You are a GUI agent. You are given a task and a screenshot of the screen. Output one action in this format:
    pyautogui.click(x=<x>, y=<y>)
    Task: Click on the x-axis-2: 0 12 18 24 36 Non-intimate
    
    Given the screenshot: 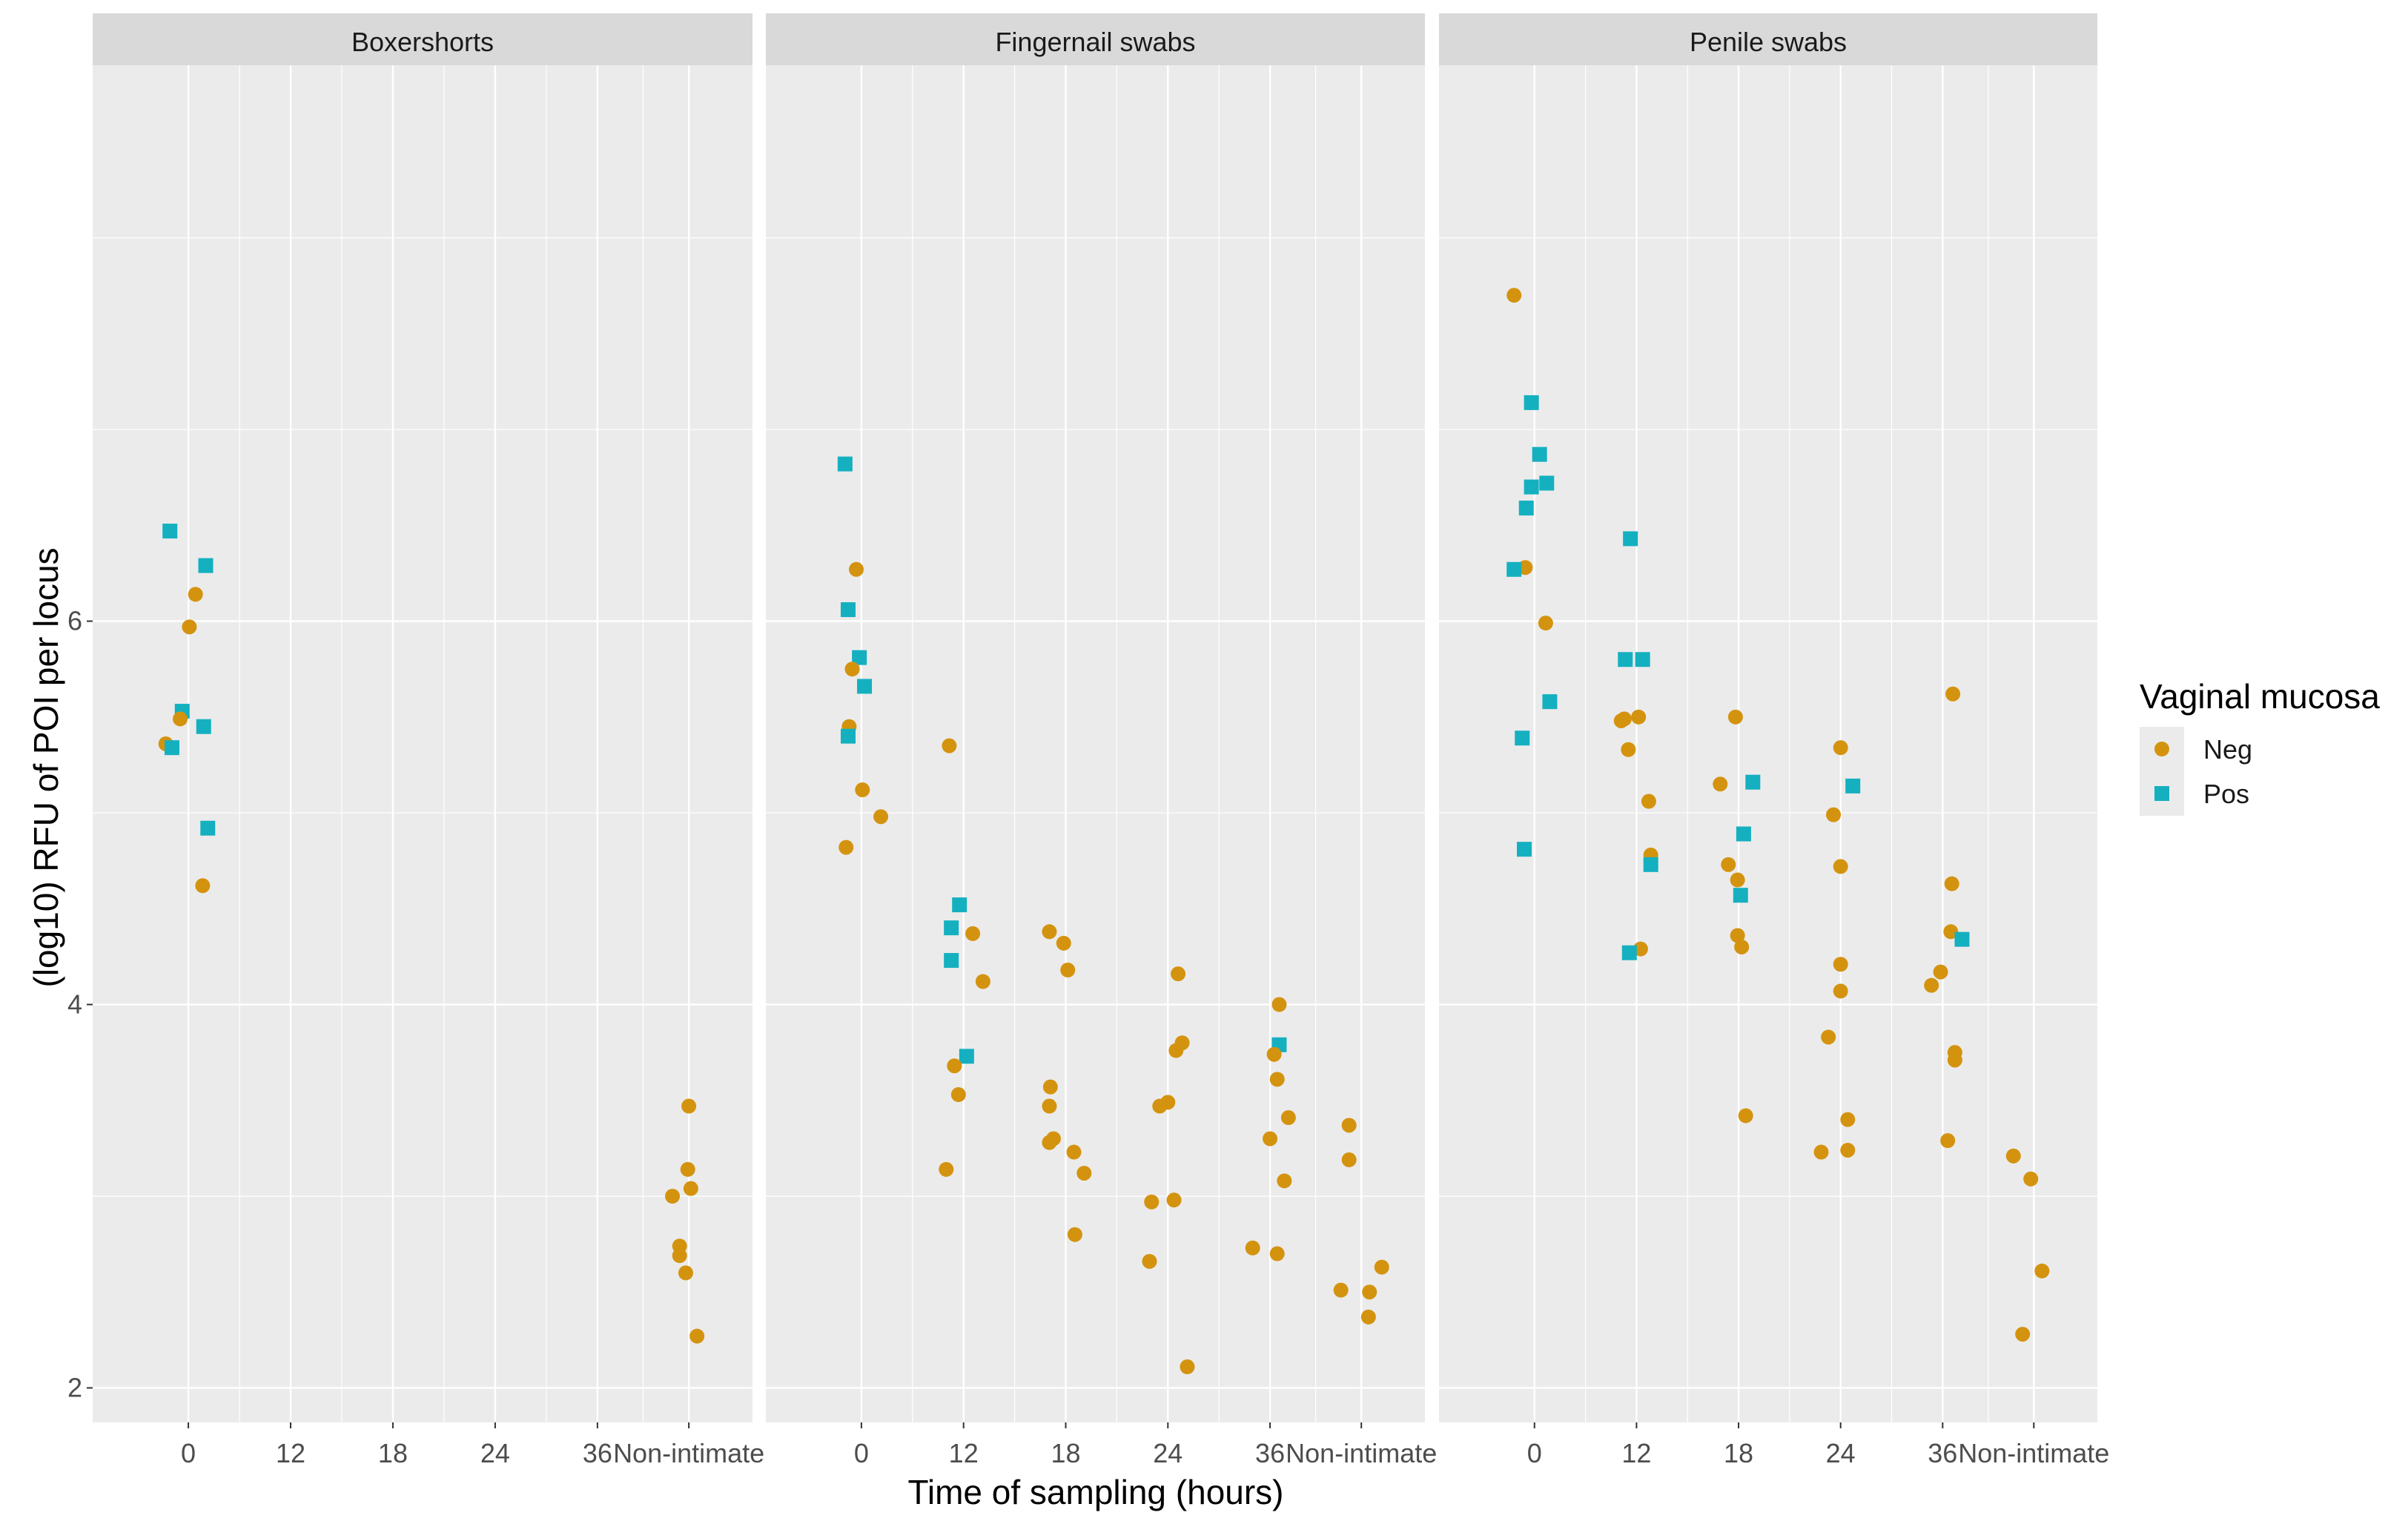 What is the action you would take?
    pyautogui.click(x=1818, y=1445)
    